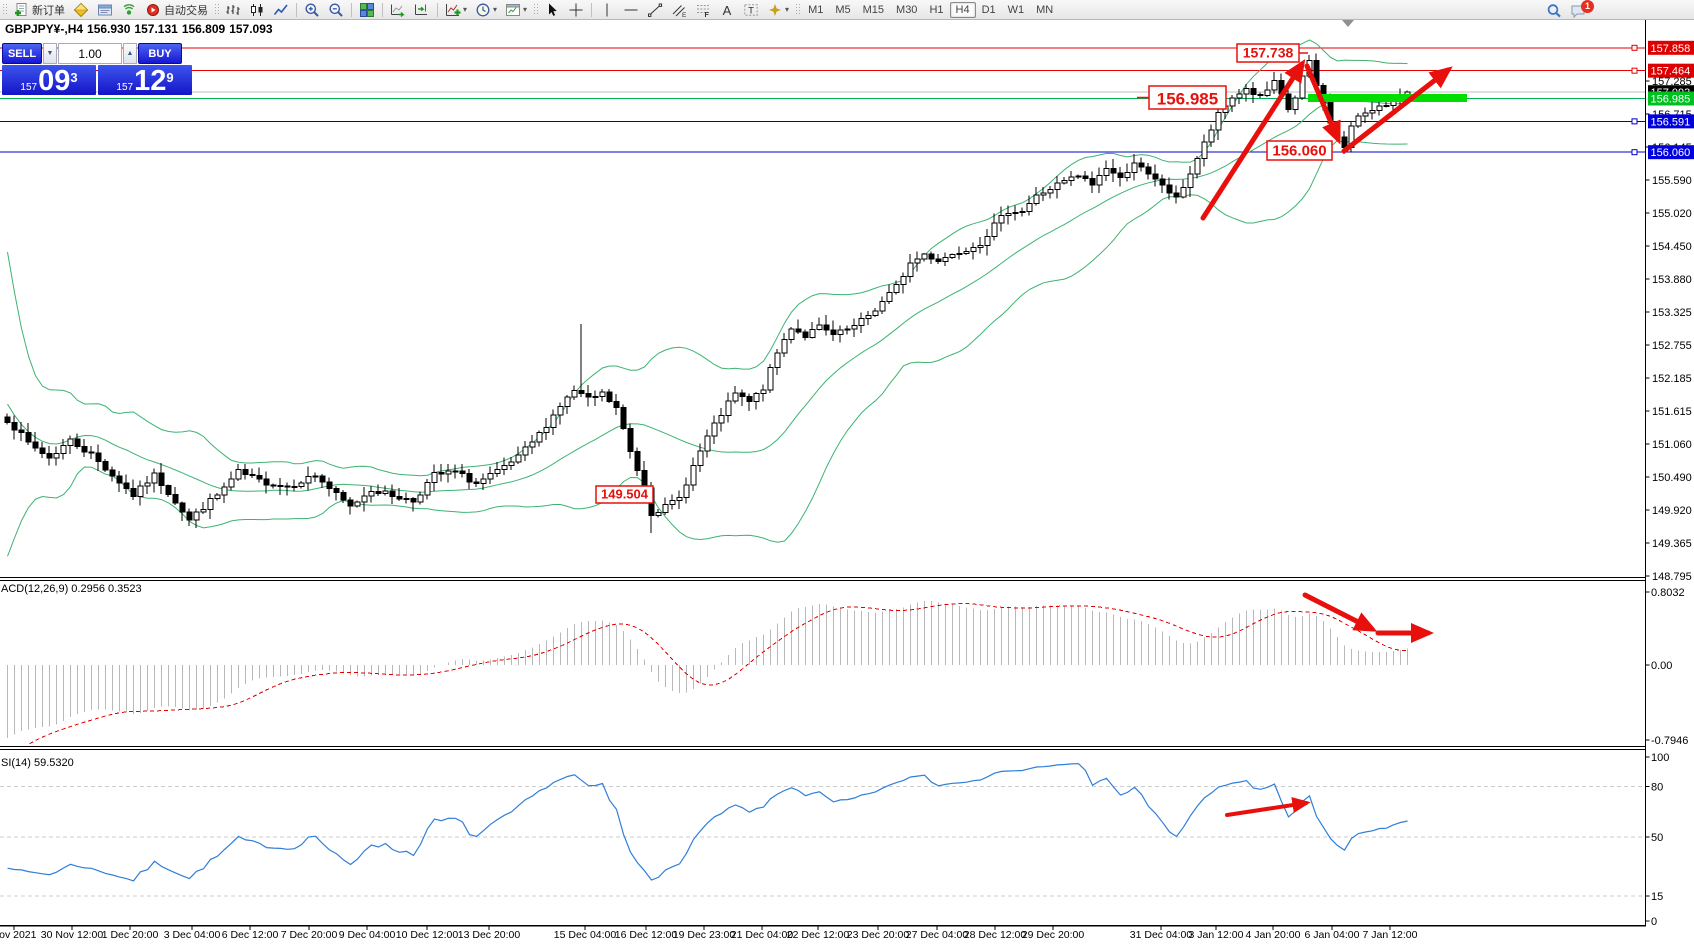  Describe the element at coordinates (170, 77) in the screenshot. I see `buy-price-sup: 9` at that location.